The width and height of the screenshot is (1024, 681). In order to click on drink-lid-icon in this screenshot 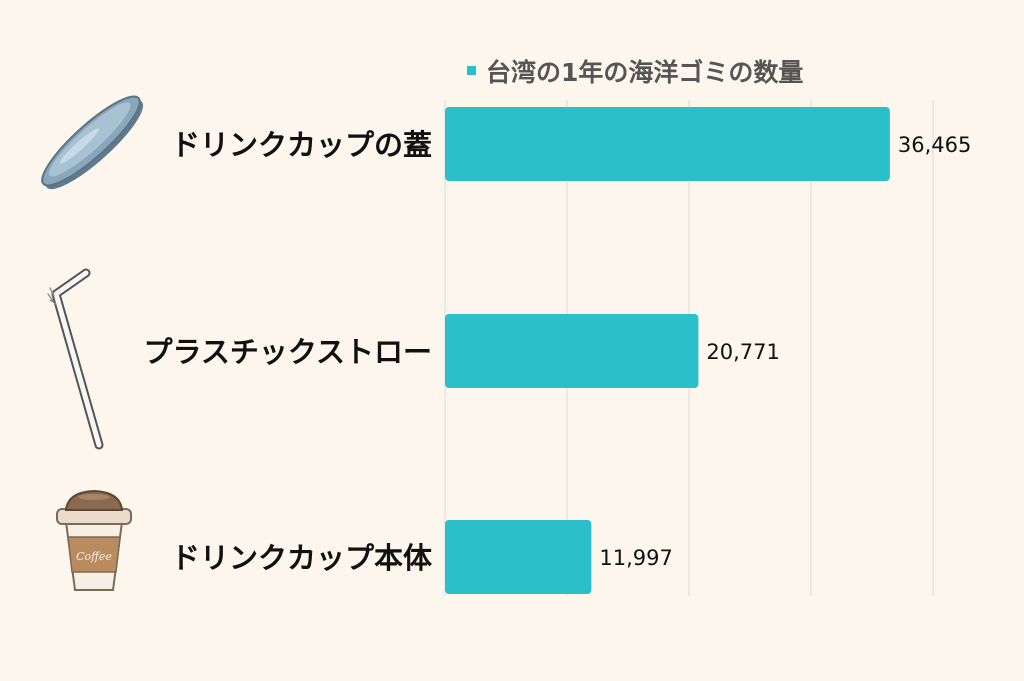, I will do `click(92, 142)`.